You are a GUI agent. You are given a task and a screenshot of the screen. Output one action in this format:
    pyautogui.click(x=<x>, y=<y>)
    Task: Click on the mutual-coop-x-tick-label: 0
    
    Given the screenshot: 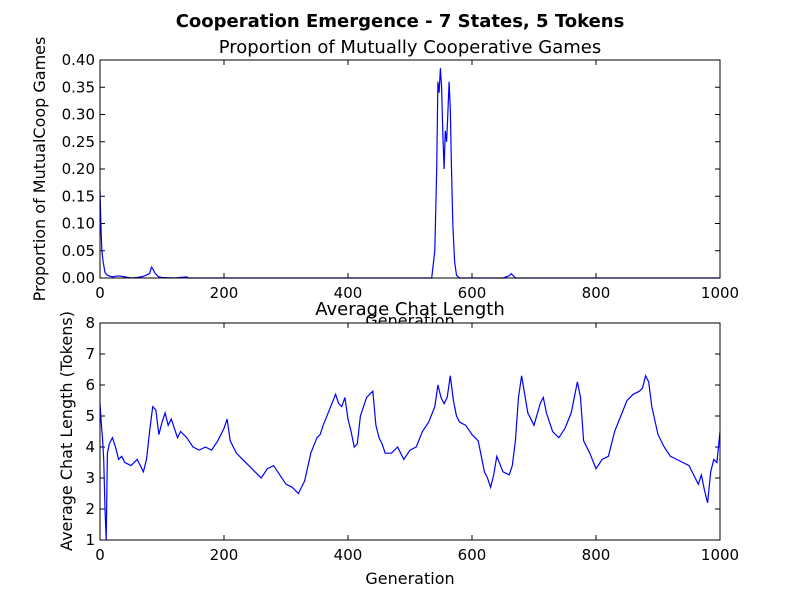 What is the action you would take?
    pyautogui.click(x=100, y=293)
    